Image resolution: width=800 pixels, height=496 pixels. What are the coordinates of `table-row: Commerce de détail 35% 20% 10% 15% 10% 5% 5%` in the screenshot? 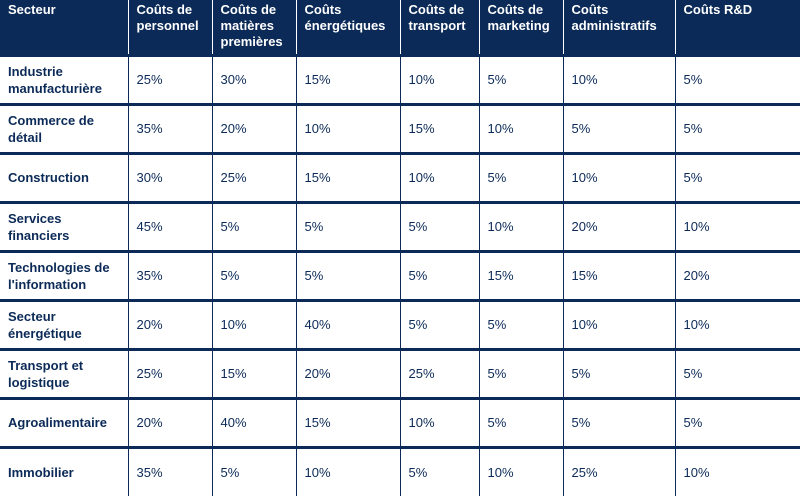 It's located at (400, 127).